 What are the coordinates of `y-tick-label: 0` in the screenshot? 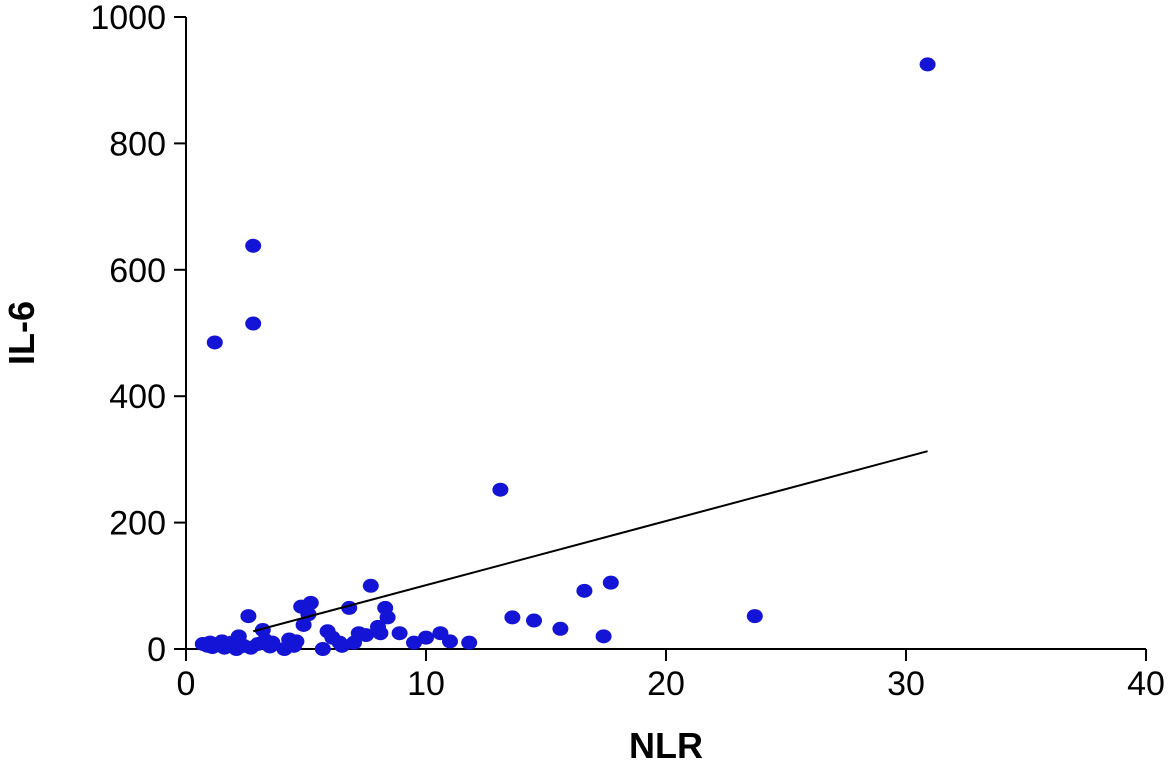 It's located at (156, 650).